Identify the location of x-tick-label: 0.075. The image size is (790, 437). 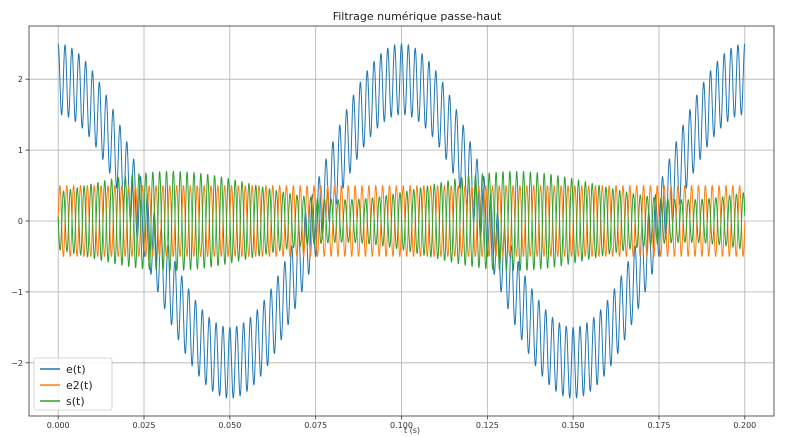
(315, 425).